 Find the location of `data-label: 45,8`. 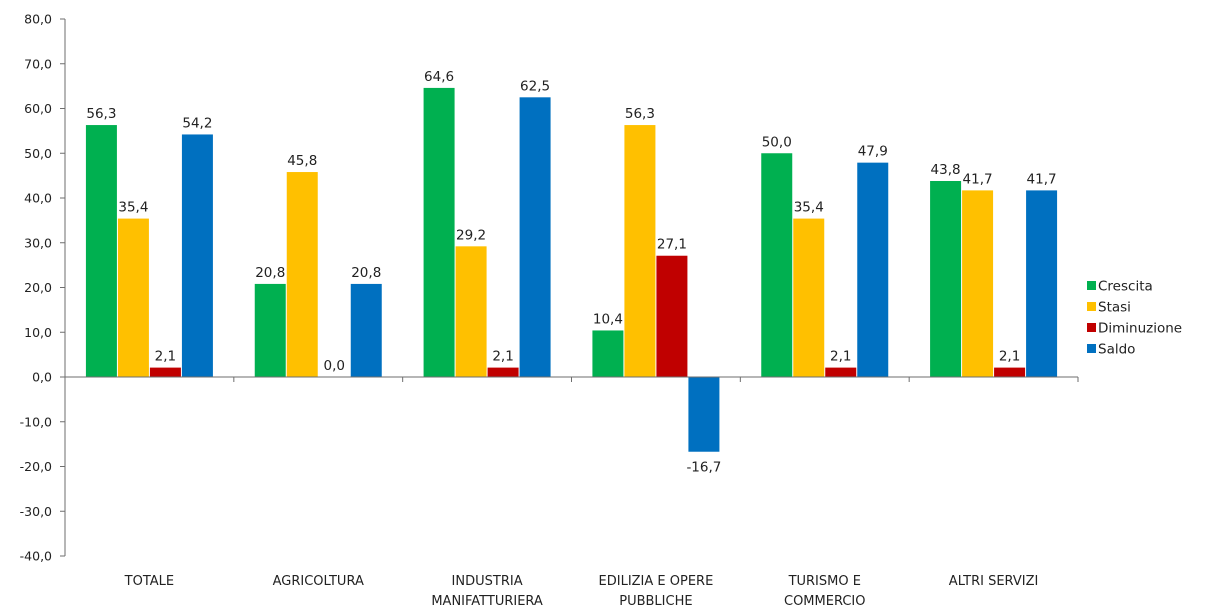

data-label: 45,8 is located at coordinates (302, 161).